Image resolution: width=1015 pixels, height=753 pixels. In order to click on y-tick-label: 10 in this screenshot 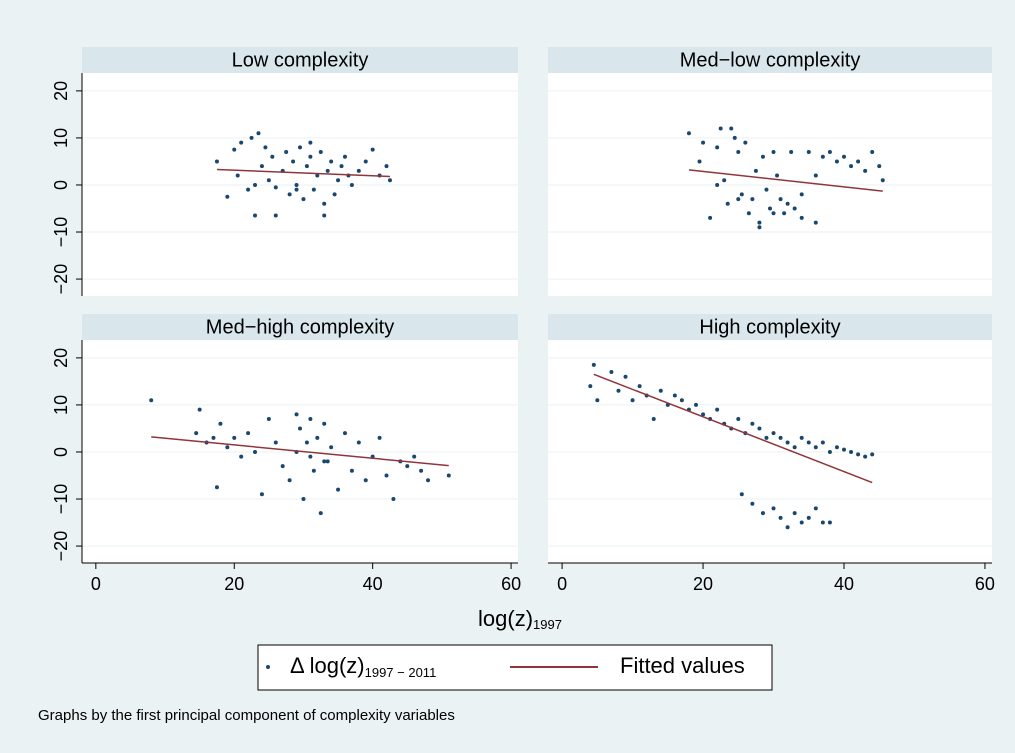, I will do `click(61, 138)`.